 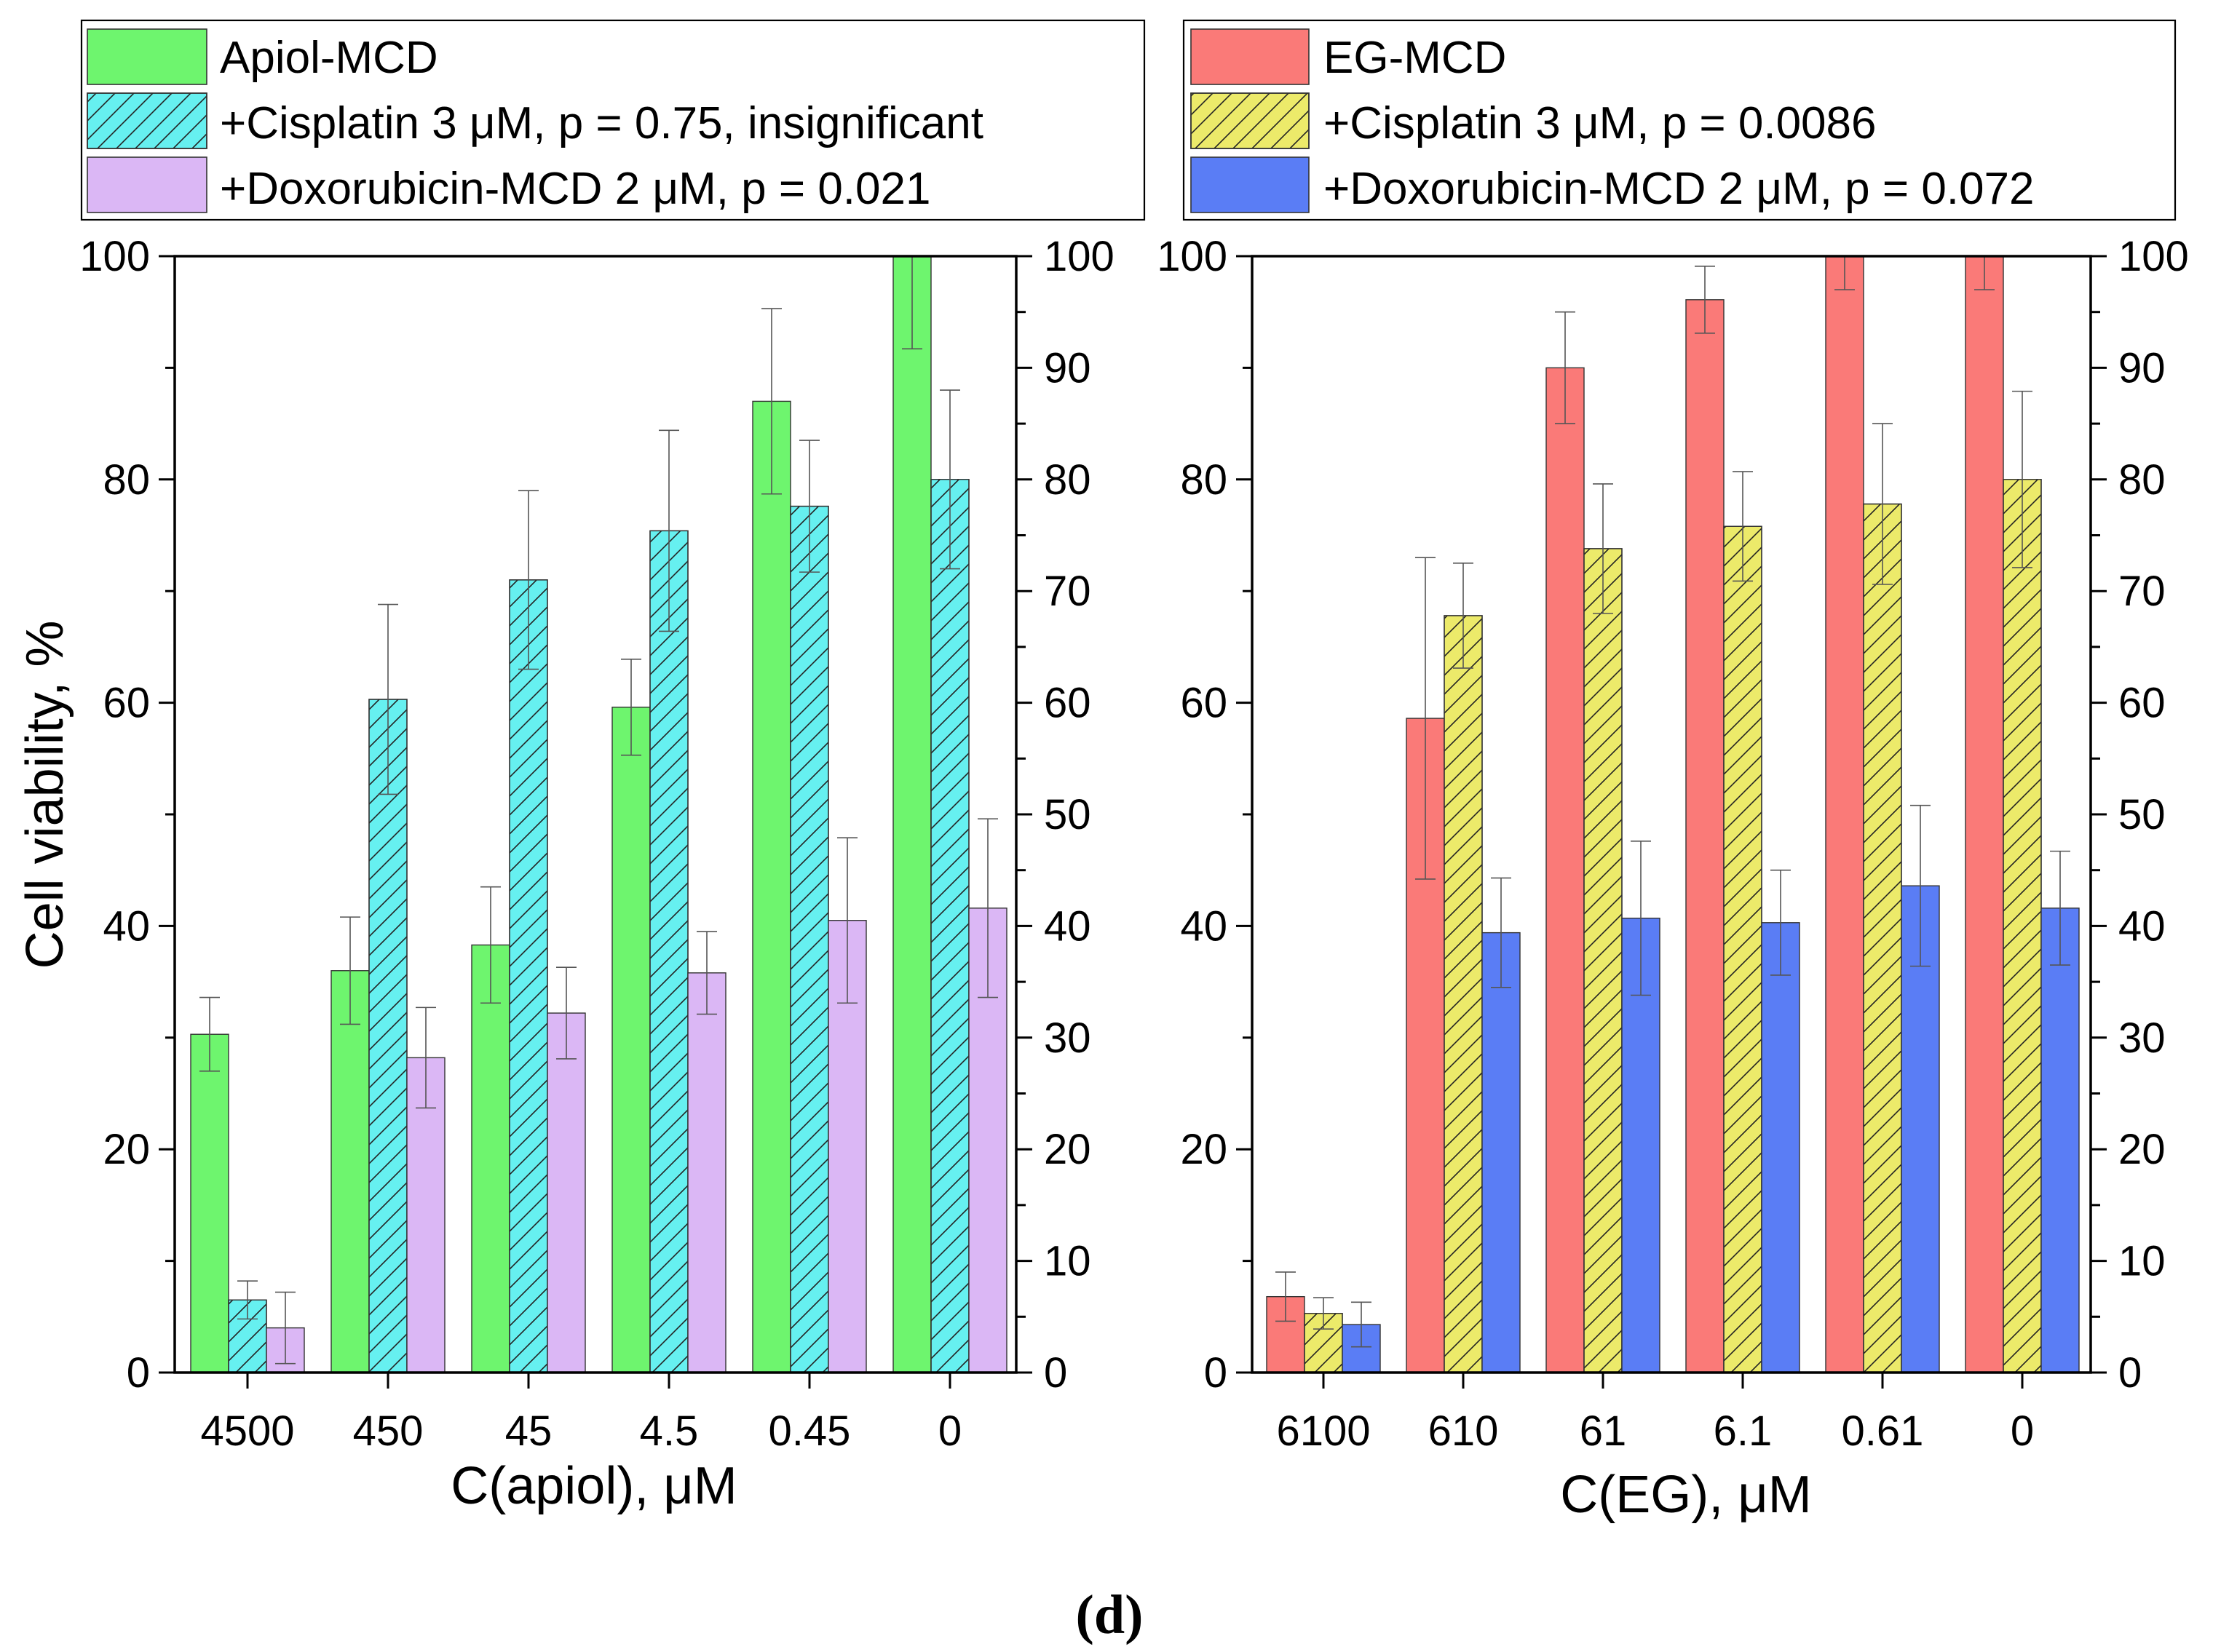 What do you see at coordinates (1463, 1431) in the screenshot?
I see `right-x-tick-label-1: 610` at bounding box center [1463, 1431].